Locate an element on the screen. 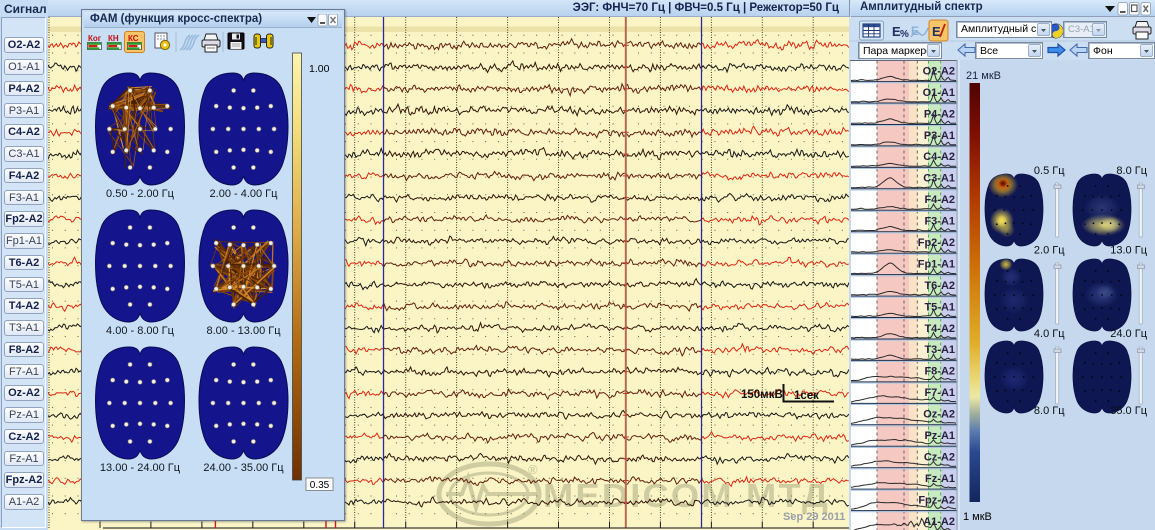 The image size is (1155, 530). svg-text: F3-A1 is located at coordinates (939, 222).